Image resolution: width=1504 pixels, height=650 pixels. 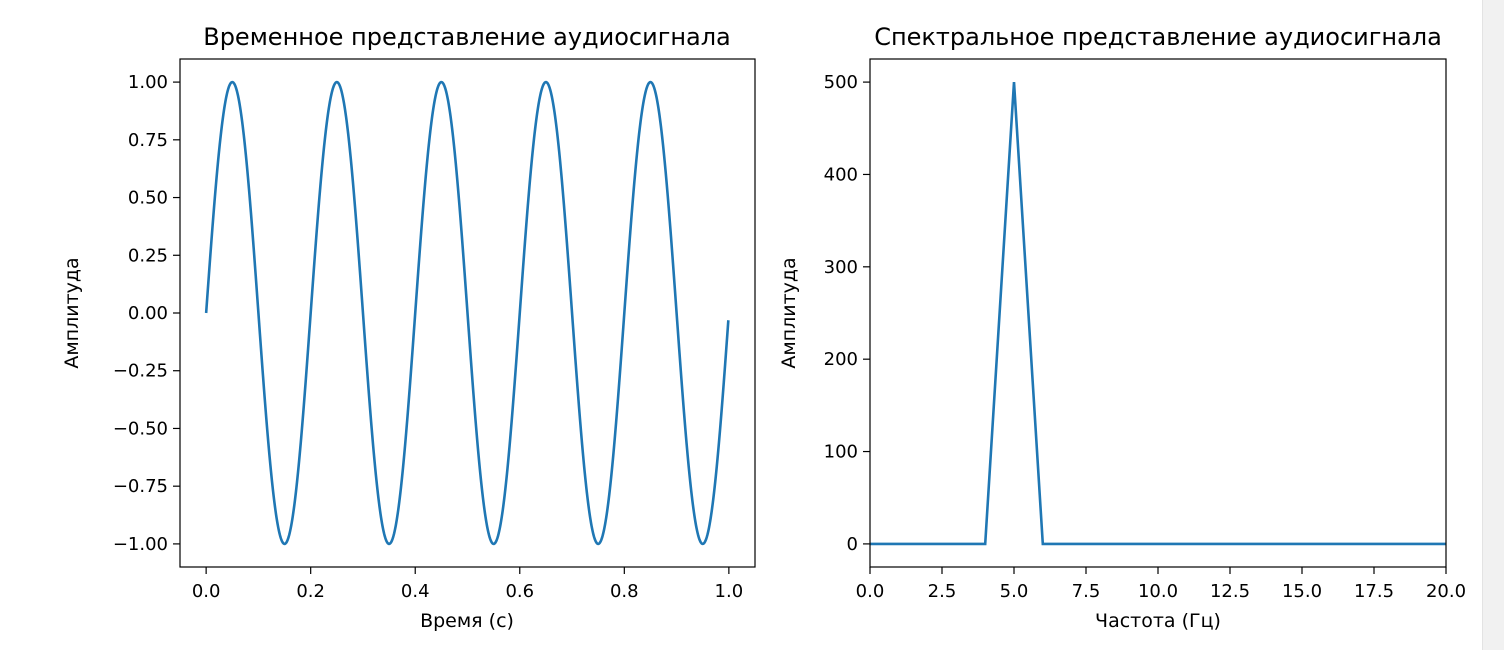 What do you see at coordinates (140, 428) in the screenshot?
I see `y-tick-label: −0.50` at bounding box center [140, 428].